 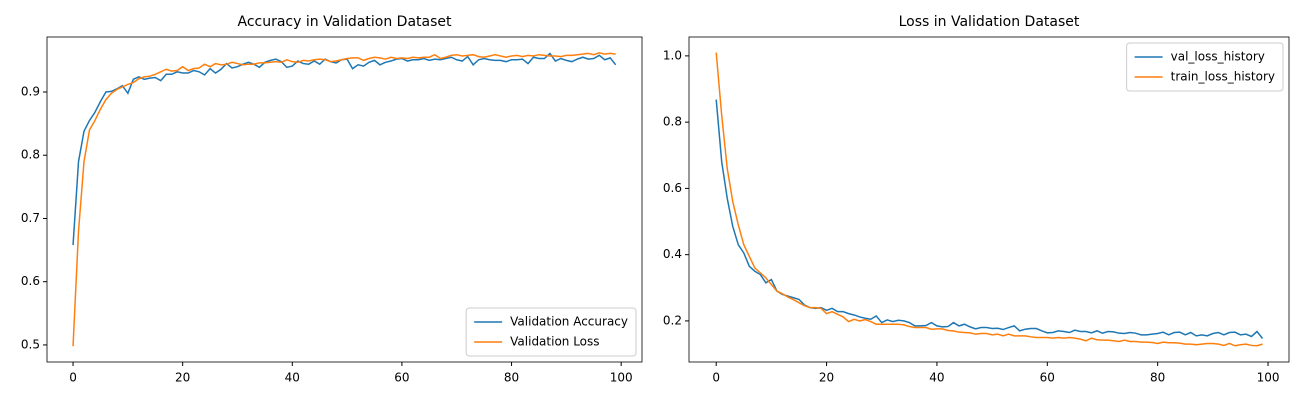 I want to click on legend-label: Validation Accuracy, so click(x=569, y=322).